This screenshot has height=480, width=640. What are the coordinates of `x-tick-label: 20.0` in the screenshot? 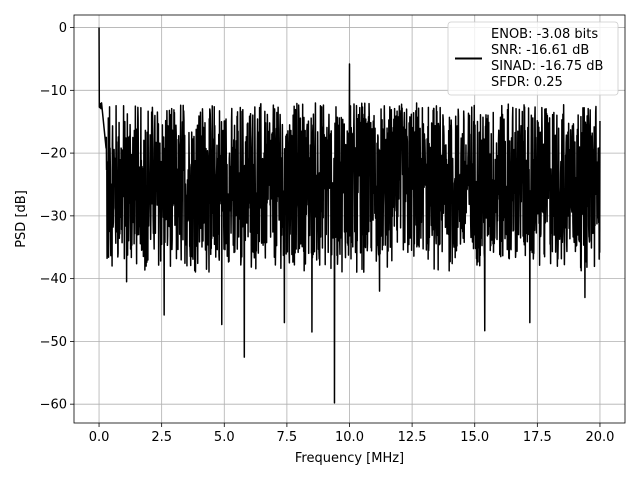 It's located at (599, 437).